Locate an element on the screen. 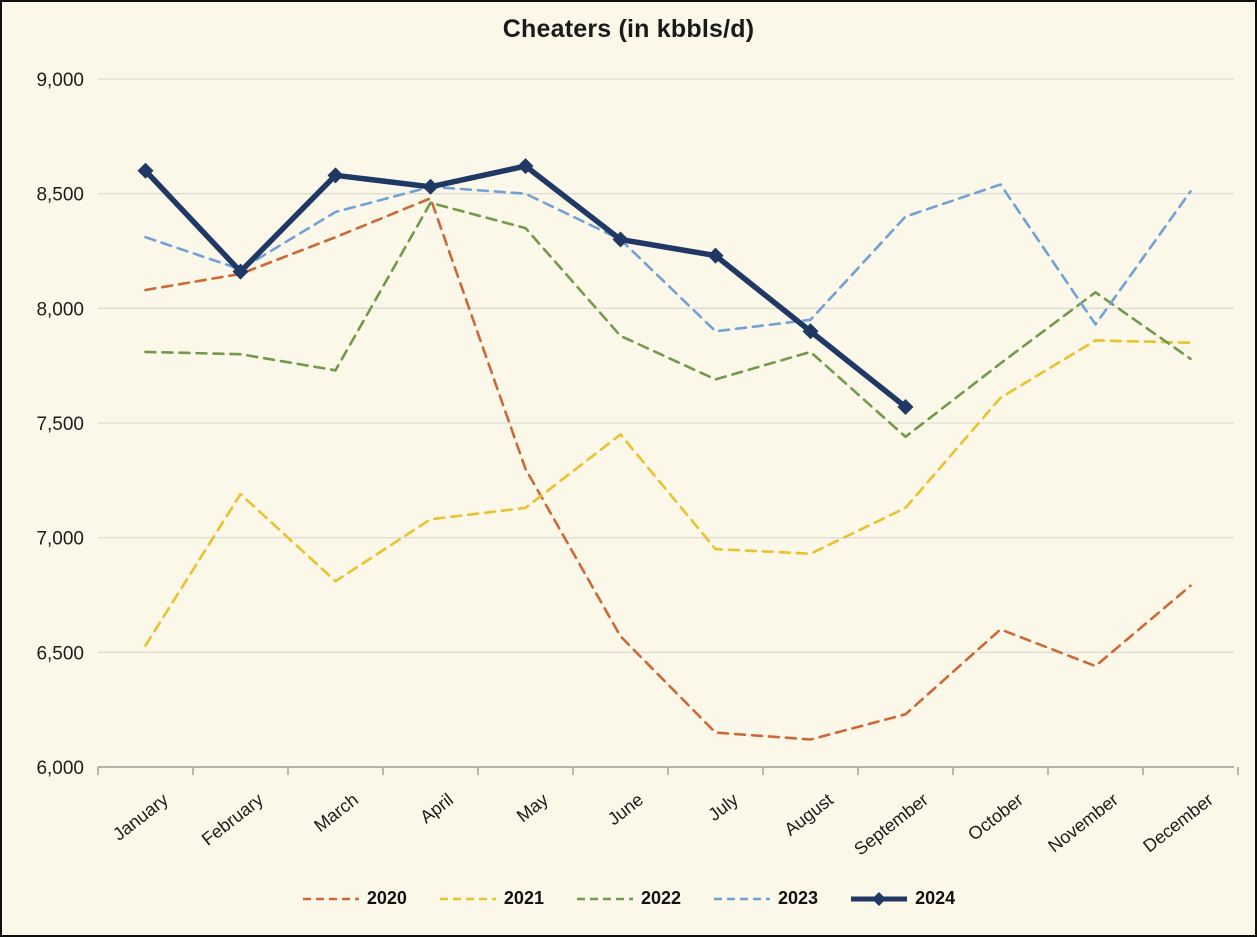  legend-item-2020: 2020 is located at coordinates (354, 898).